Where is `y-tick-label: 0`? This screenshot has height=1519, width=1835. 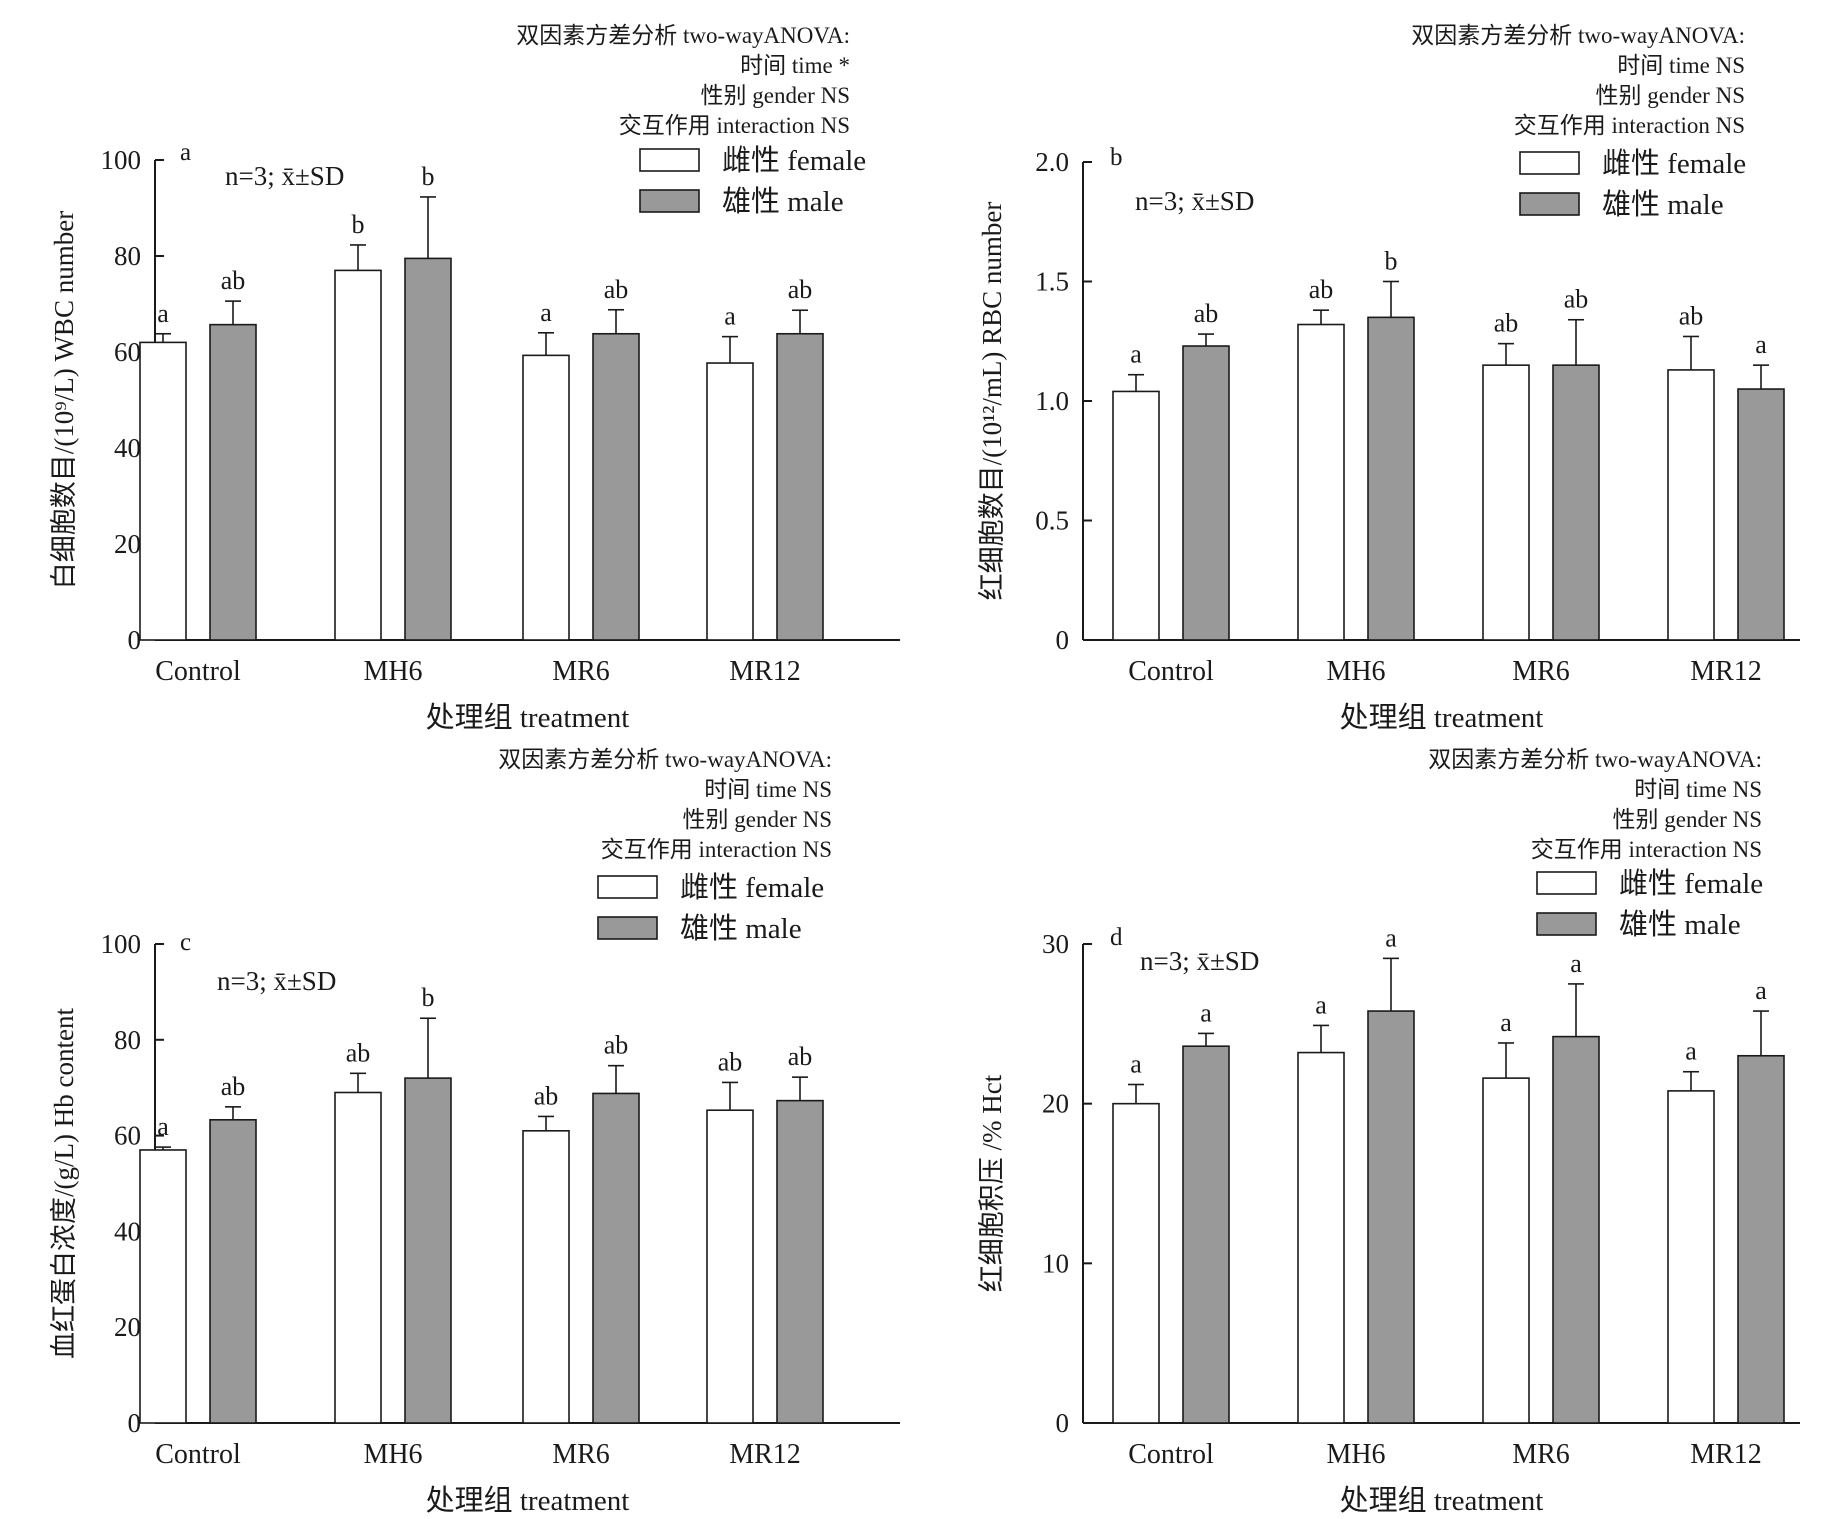
y-tick-label: 0 is located at coordinates (1063, 640).